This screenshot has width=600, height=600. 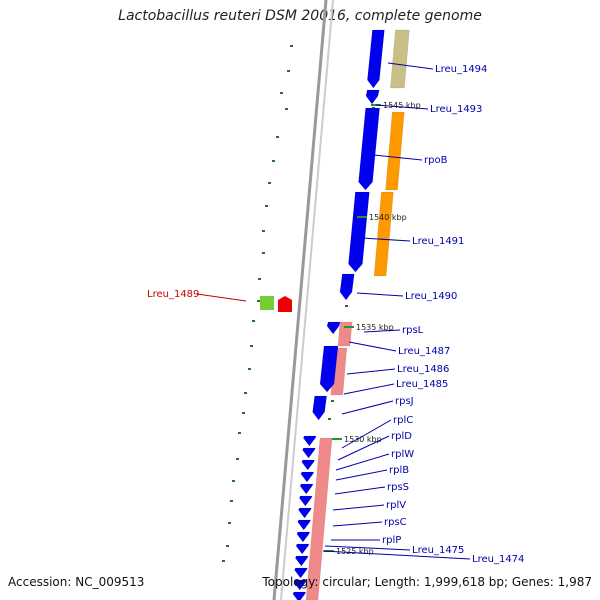 I want to click on gene-fwd-rpsl, so click(x=333, y=328).